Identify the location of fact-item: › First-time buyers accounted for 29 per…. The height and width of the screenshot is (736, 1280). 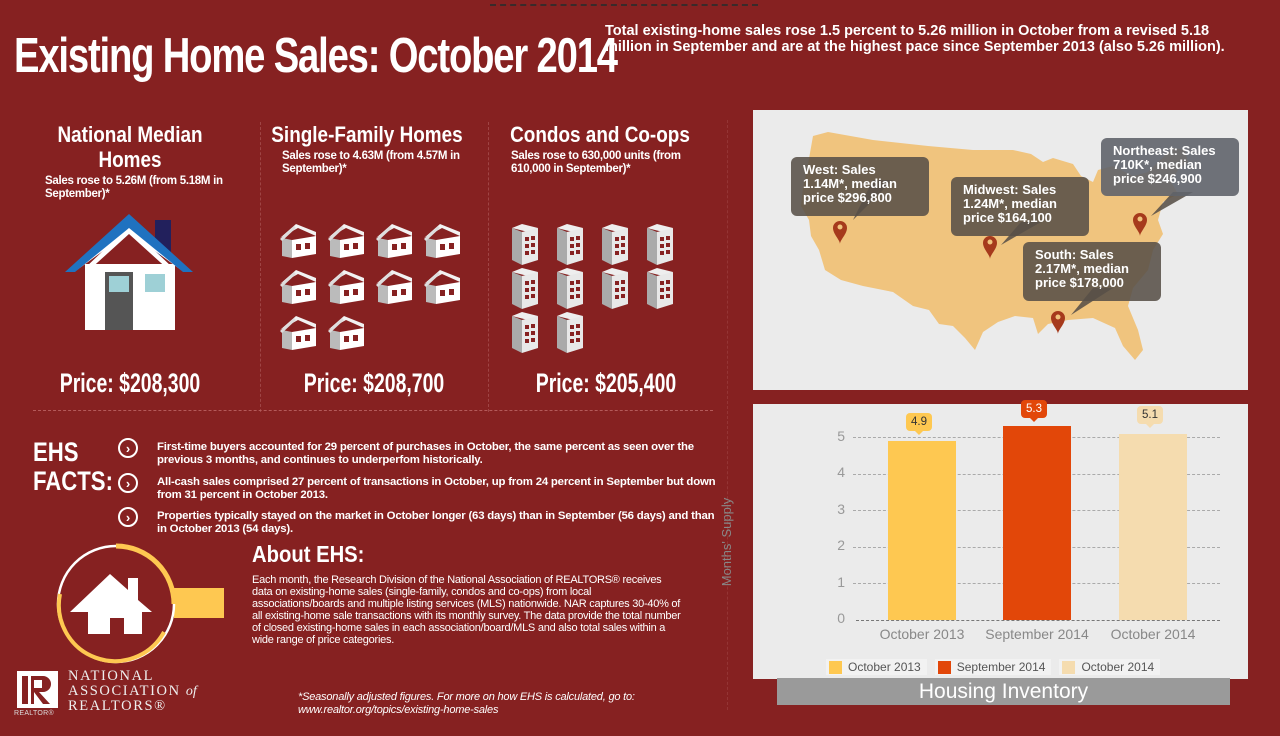
(418, 452).